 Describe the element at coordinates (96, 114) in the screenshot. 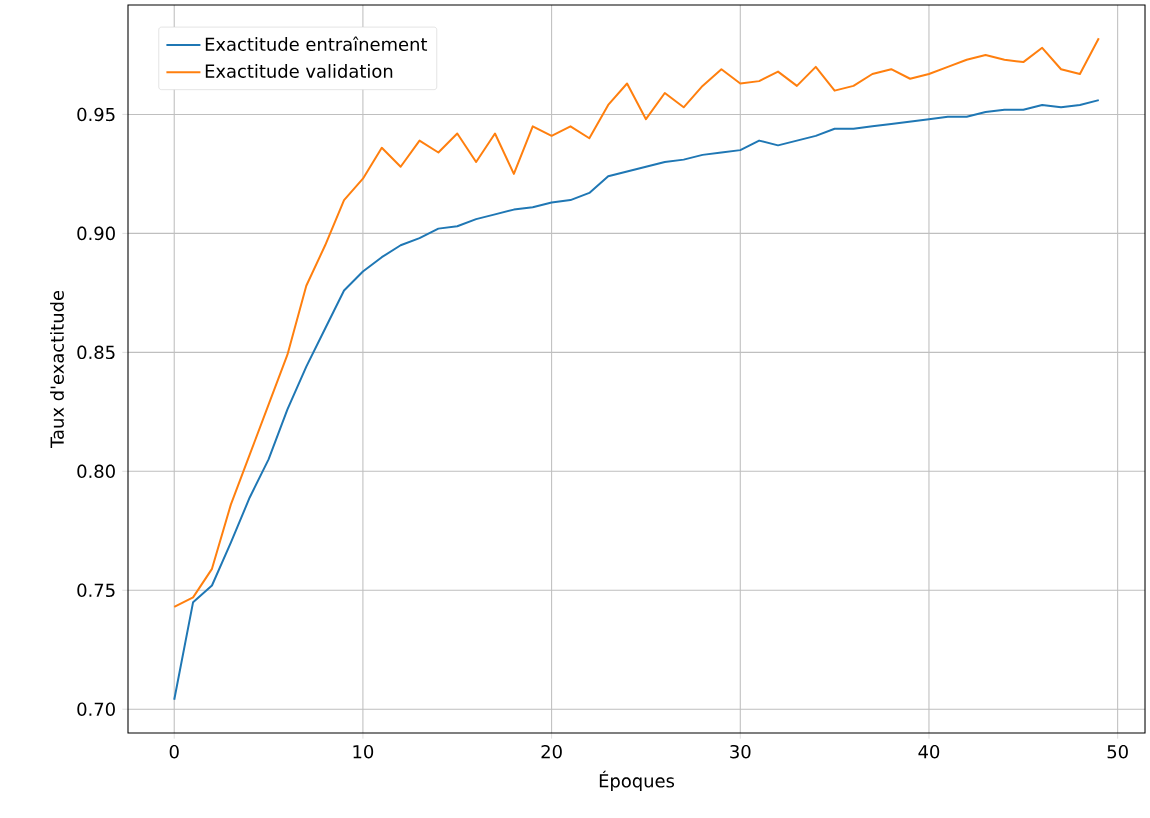

I see `y-tick-label: 0.95` at that location.